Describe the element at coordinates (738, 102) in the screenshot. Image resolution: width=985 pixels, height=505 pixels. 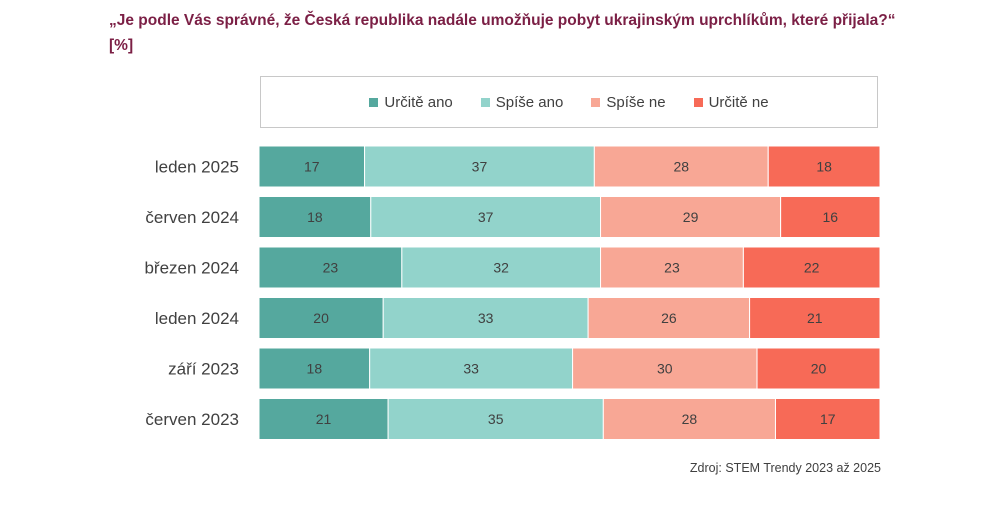
I see `legend-label-urcite-ne: Určitě ne` at that location.